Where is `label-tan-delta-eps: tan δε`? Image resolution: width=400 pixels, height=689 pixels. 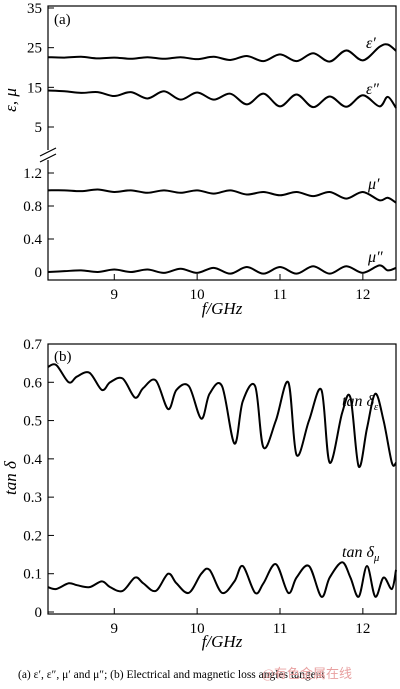
label-tan-delta-eps: tan δε is located at coordinates (360, 403).